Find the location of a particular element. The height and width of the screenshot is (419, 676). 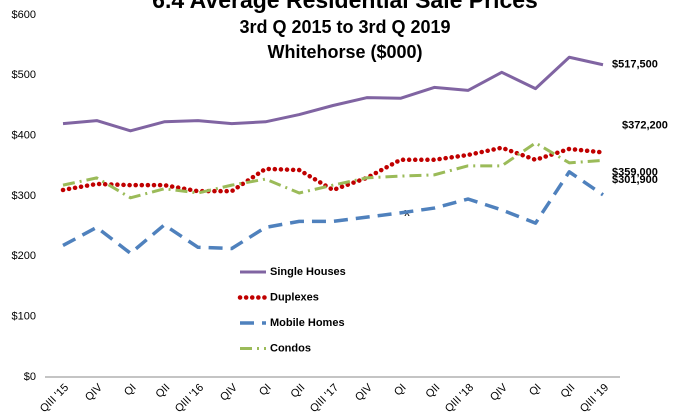

y-tick-label: $600 is located at coordinates (24, 15).